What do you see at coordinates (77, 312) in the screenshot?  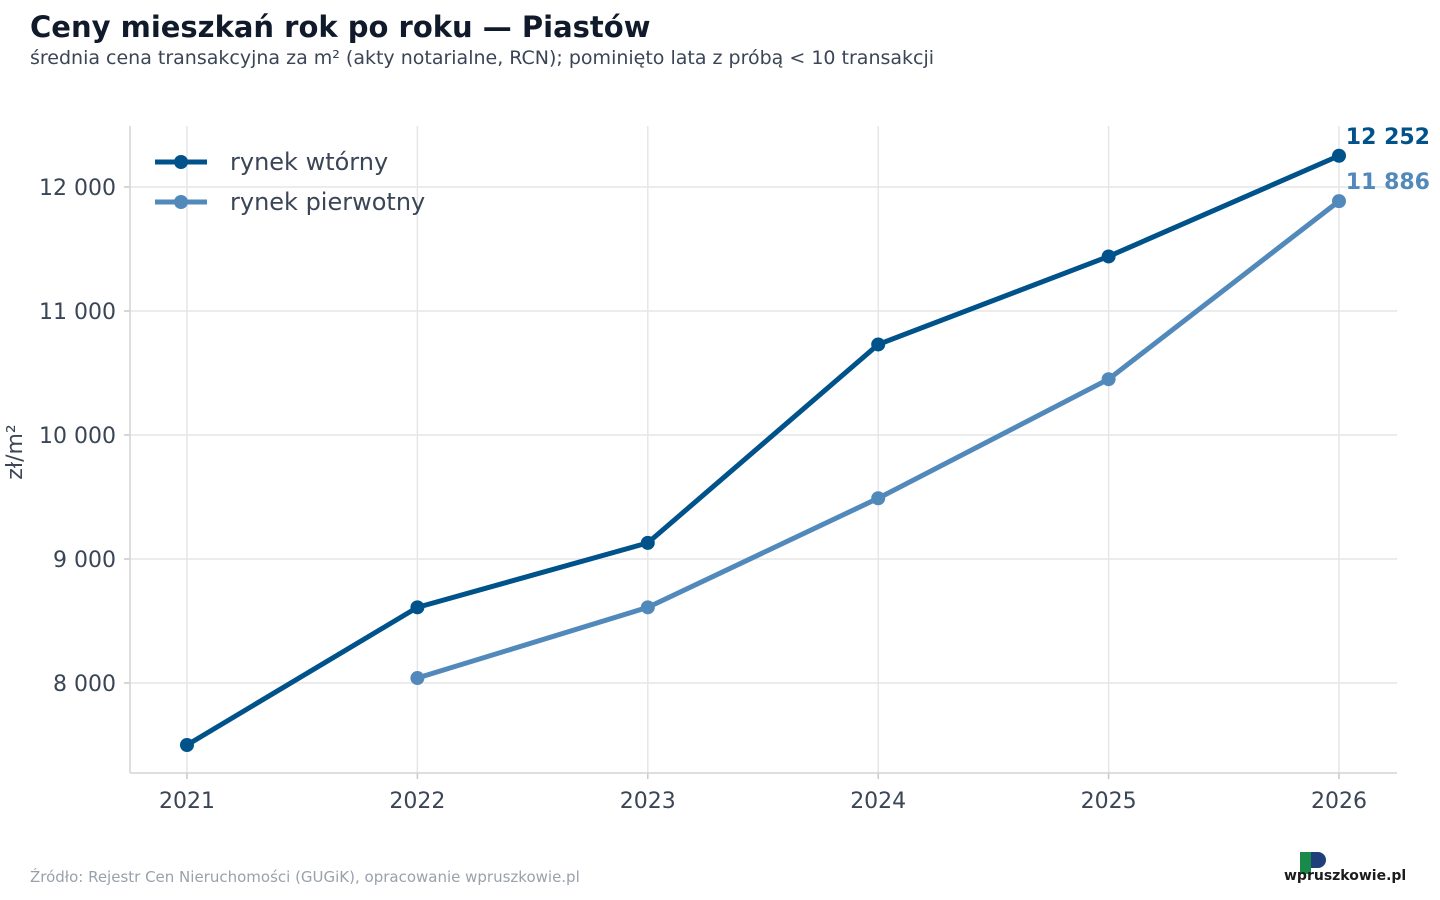 I see `y-tick-label: 11 000` at bounding box center [77, 312].